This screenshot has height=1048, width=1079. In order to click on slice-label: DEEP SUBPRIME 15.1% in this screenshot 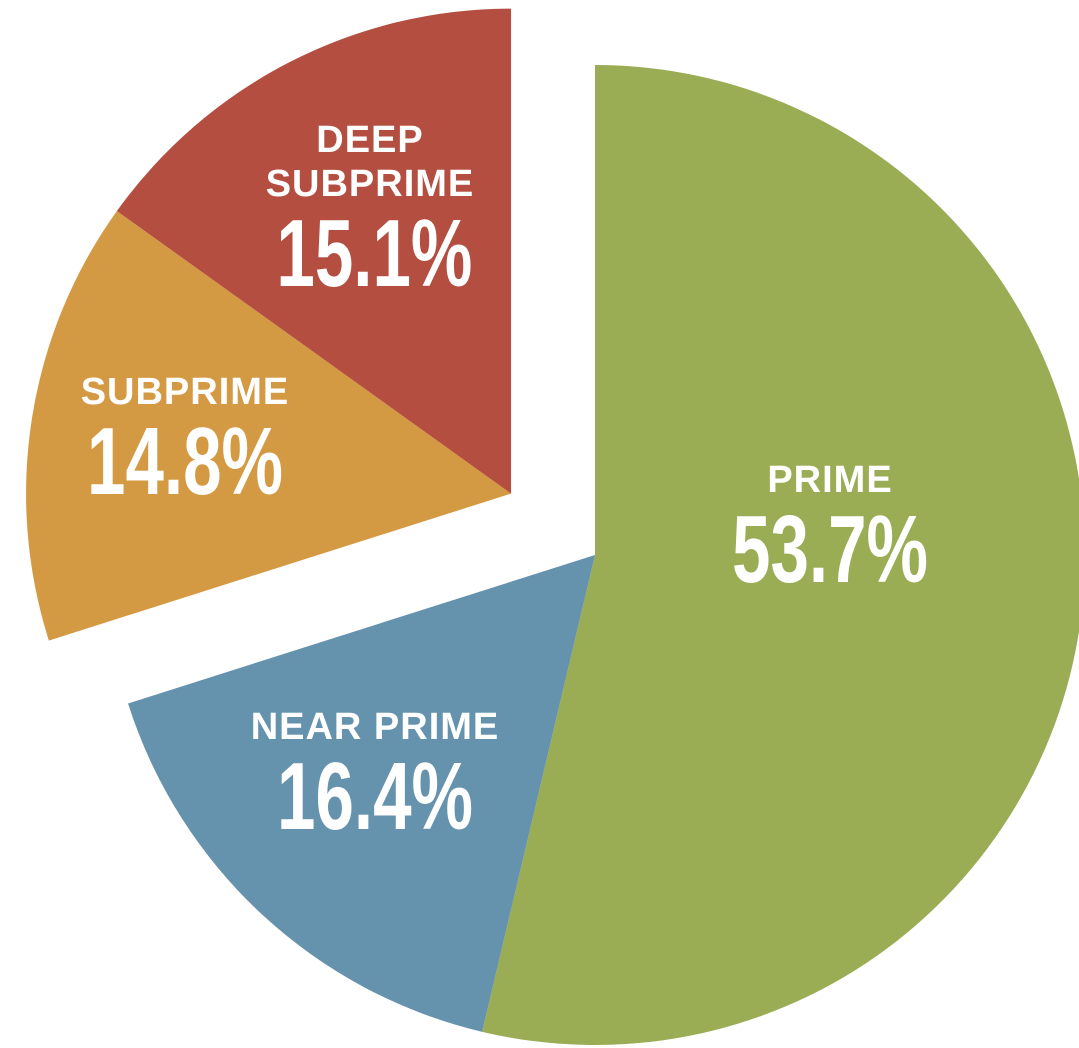, I will do `click(370, 210)`.